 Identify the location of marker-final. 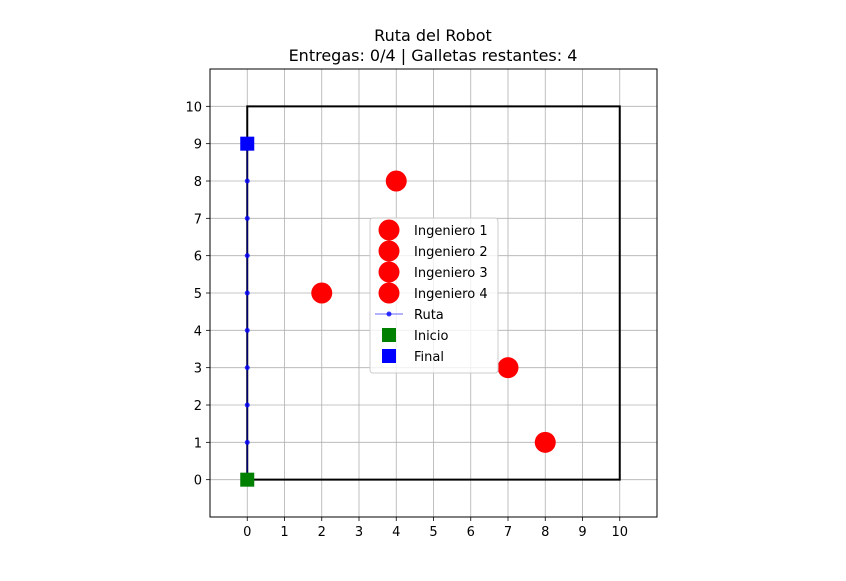
(247, 143).